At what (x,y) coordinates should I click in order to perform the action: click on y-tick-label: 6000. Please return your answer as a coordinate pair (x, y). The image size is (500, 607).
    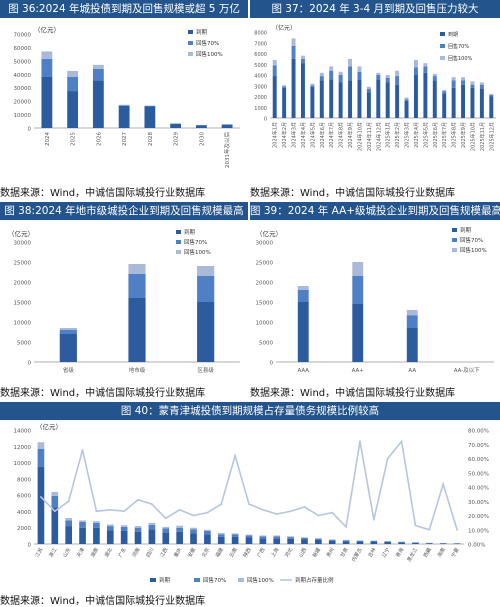
    Looking at the image, I should click on (24, 497).